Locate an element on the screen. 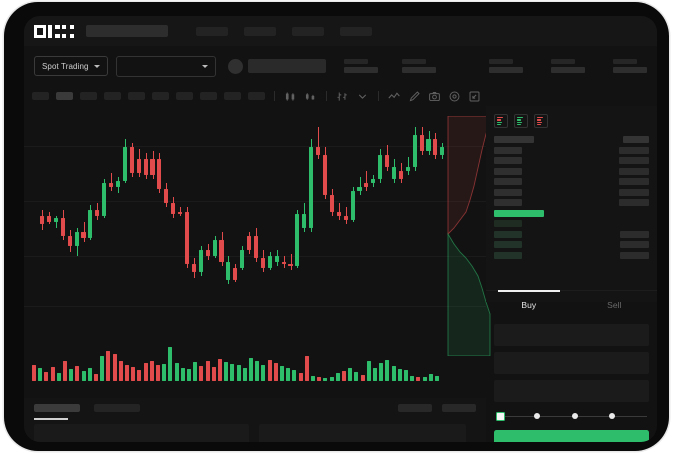 The width and height of the screenshot is (673, 453). chevron-down-icon is located at coordinates (362, 96).